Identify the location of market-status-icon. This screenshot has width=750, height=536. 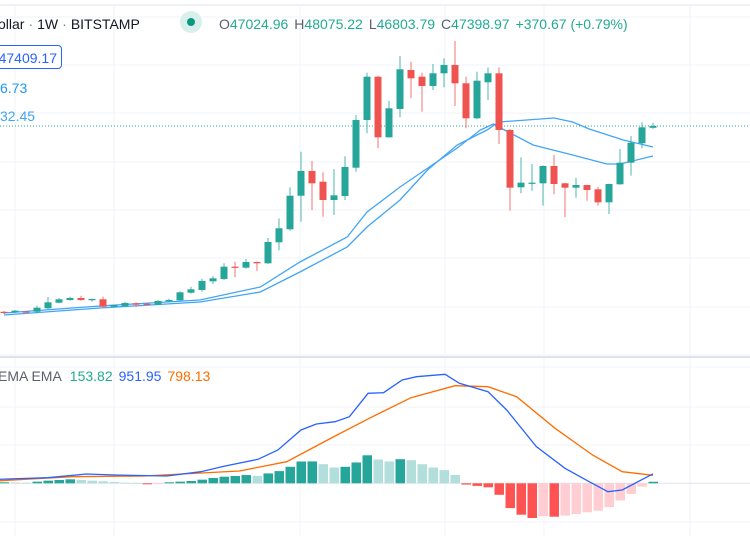
(191, 22).